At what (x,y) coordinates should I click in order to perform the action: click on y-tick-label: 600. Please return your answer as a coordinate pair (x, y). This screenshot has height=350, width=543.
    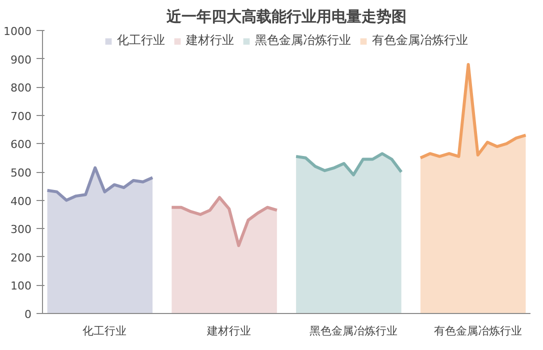
    Looking at the image, I should click on (21, 145).